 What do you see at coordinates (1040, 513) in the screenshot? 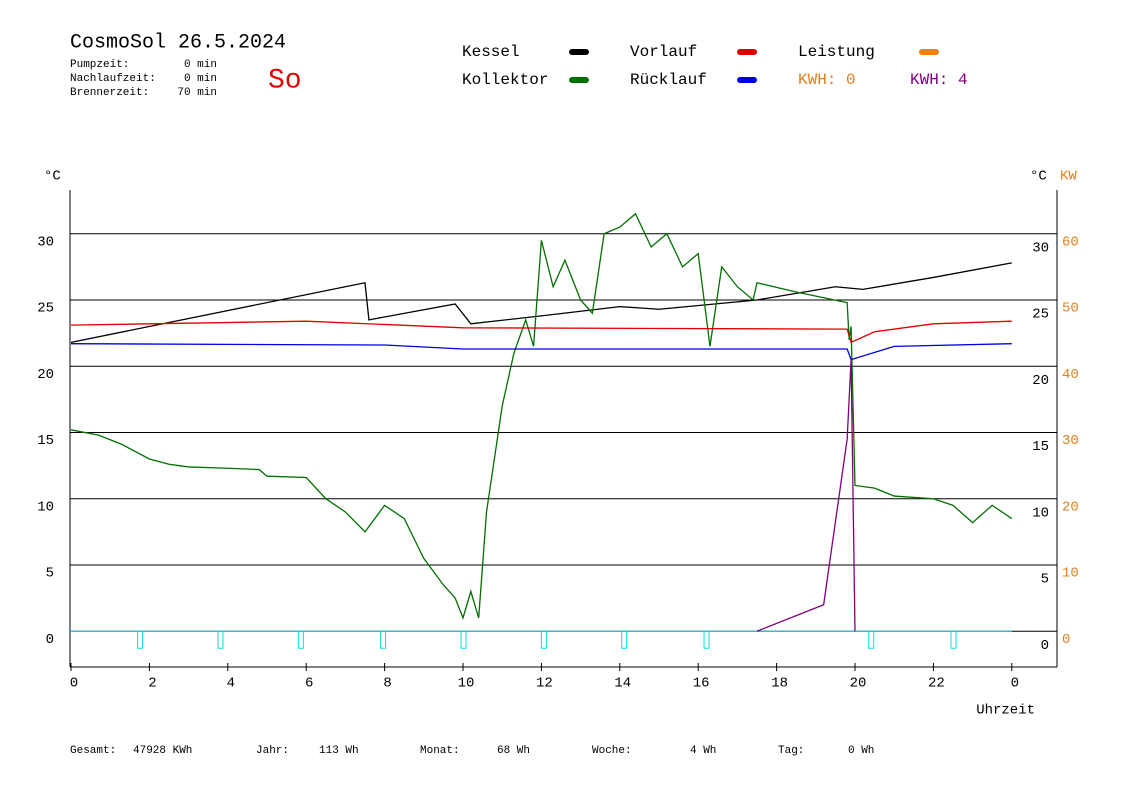
I see `y2-tick-label: 10` at bounding box center [1040, 513].